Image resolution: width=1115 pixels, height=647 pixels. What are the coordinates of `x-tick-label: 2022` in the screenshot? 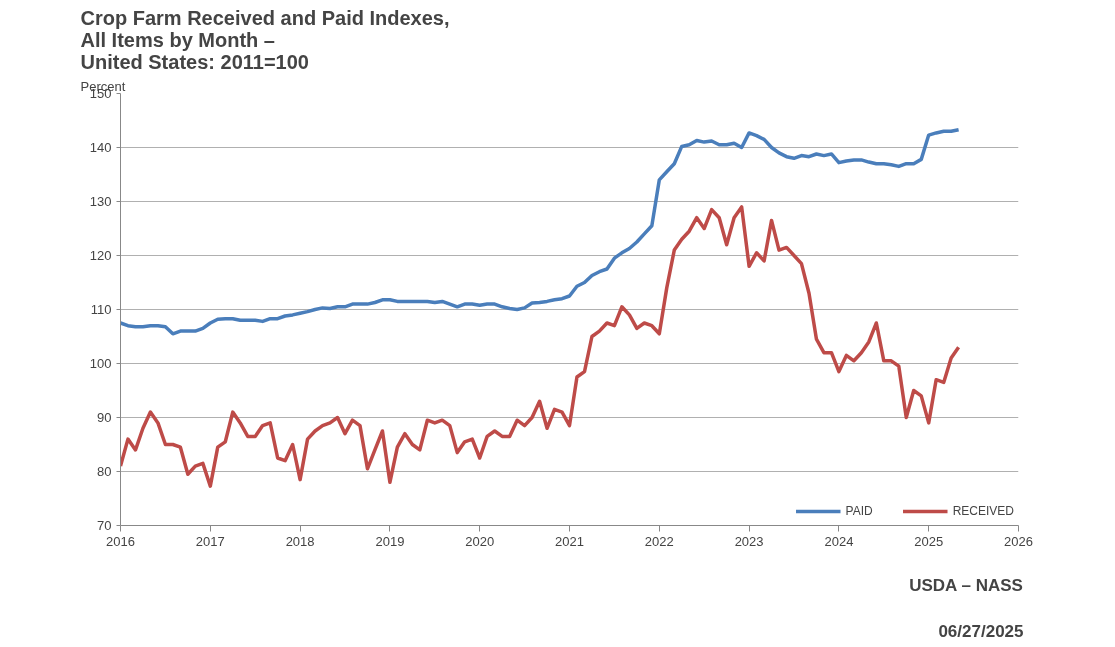 It's located at (659, 541).